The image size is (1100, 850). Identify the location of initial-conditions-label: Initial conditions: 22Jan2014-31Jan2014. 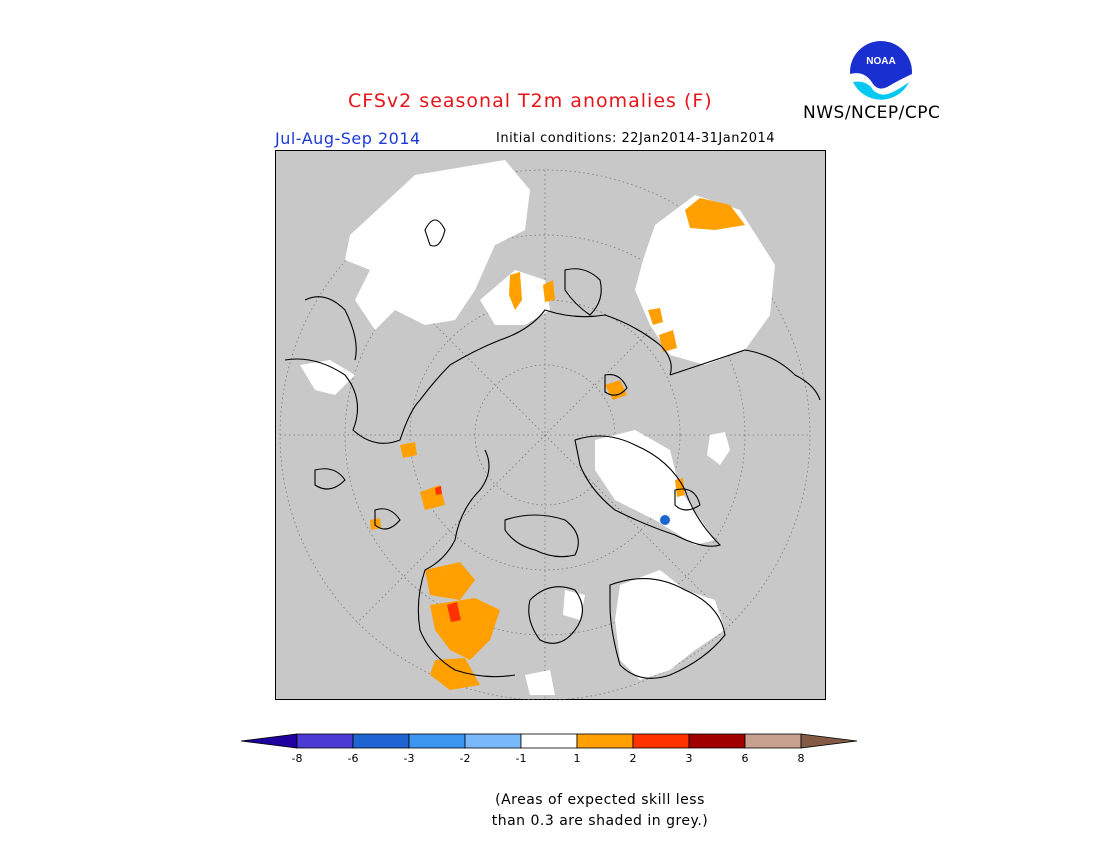
(636, 138).